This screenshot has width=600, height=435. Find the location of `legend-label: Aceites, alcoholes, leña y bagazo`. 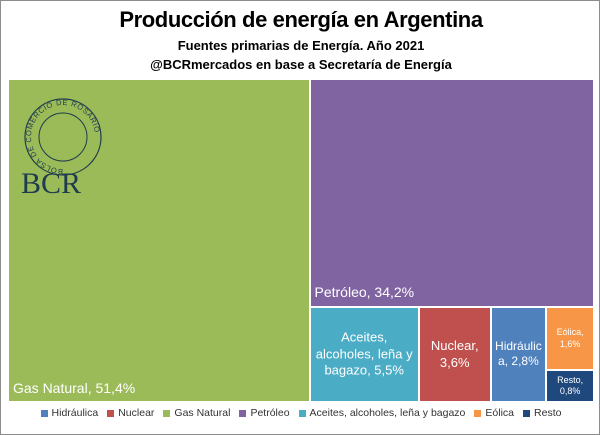

legend-label: Aceites, alcoholes, leña y bagazo is located at coordinates (387, 413).